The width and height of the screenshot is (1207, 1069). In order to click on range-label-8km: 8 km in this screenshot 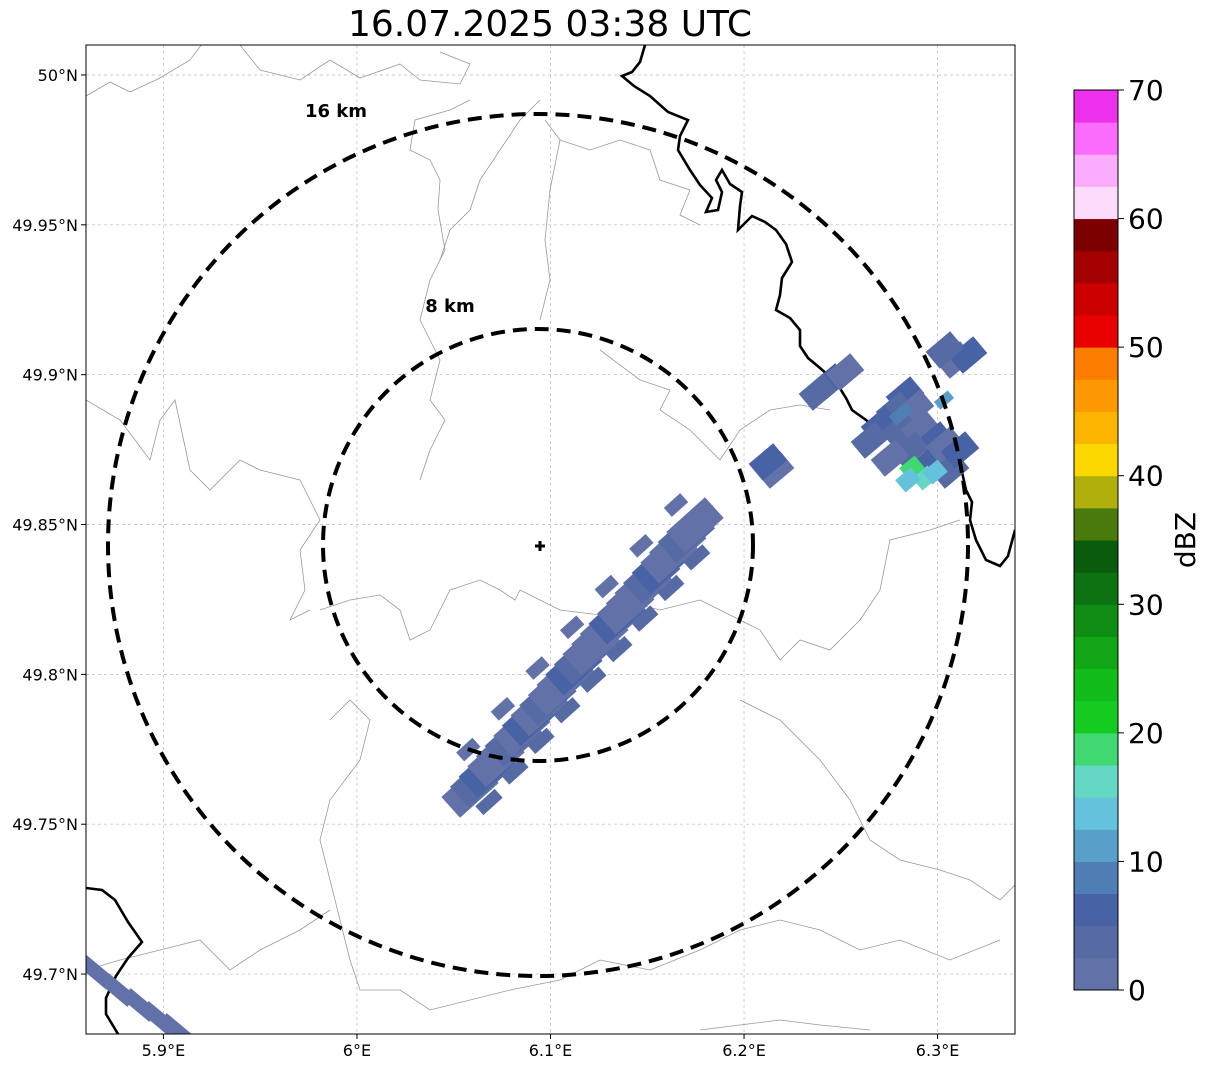, I will do `click(450, 306)`.